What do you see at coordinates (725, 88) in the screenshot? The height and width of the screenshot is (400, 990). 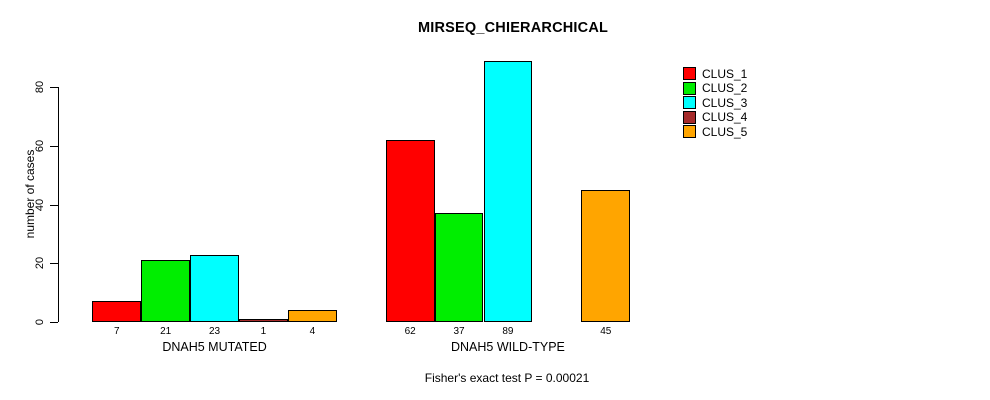 I see `legend-label: CLUS_2` at bounding box center [725, 88].